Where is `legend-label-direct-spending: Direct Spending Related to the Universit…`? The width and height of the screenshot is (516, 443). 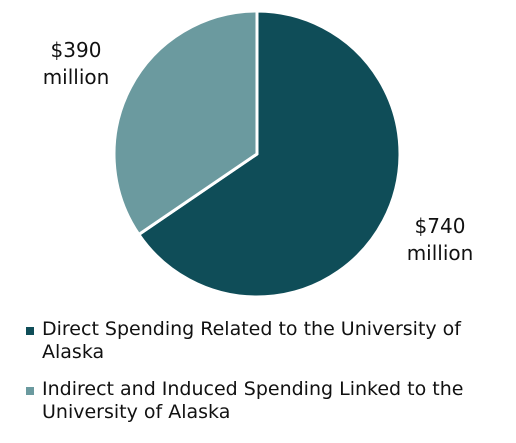 legend-label-direct-spending: Direct Spending Related to the Universit… is located at coordinates (251, 340).